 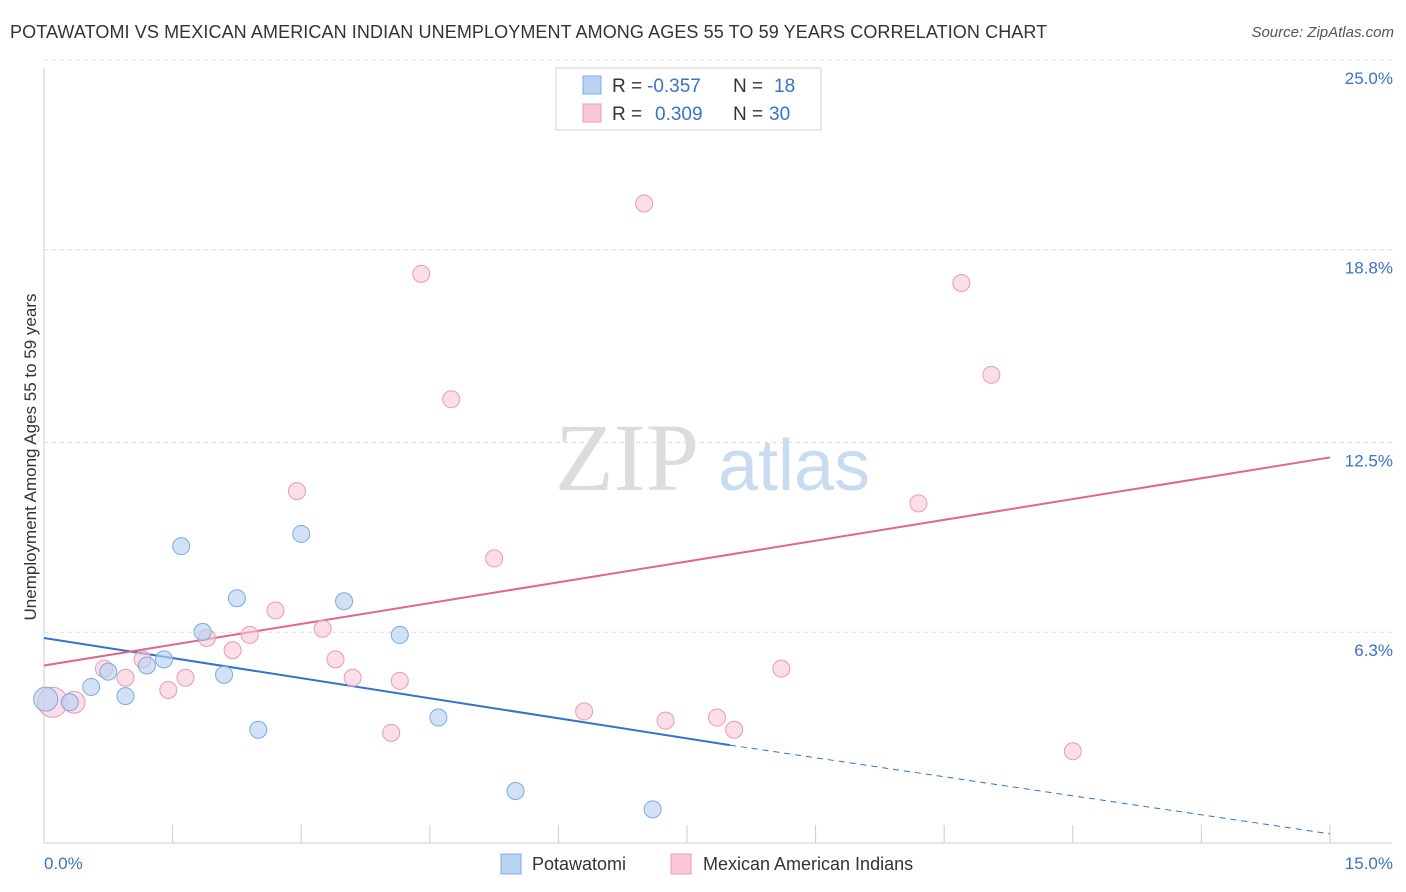 I want to click on series-legend-swatch-potawatomi, so click(x=511, y=864).